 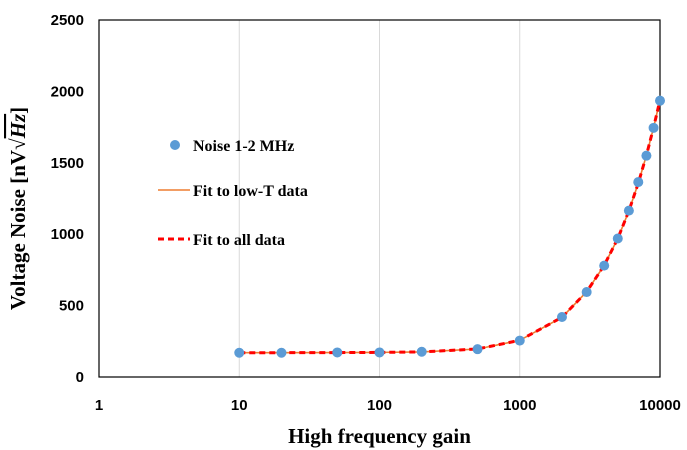 What do you see at coordinates (18, 110) in the screenshot?
I see `y-axis-title-end: ]` at bounding box center [18, 110].